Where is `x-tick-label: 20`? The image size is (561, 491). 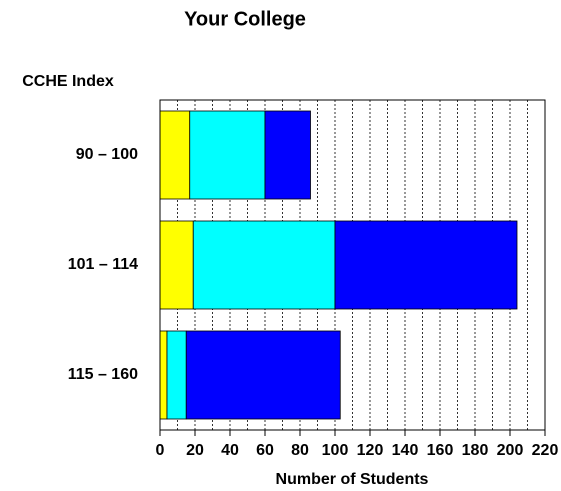 x-tick-label: 20 is located at coordinates (195, 450).